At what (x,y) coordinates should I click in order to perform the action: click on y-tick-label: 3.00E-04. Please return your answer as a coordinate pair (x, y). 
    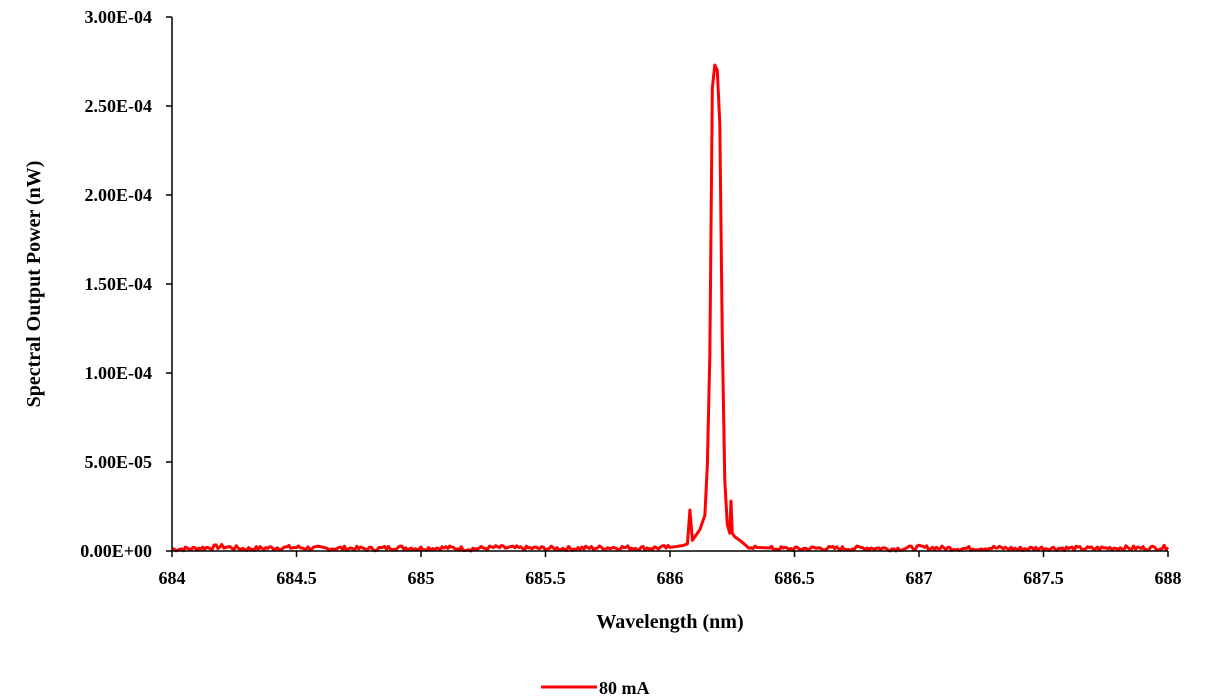
    Looking at the image, I should click on (119, 17).